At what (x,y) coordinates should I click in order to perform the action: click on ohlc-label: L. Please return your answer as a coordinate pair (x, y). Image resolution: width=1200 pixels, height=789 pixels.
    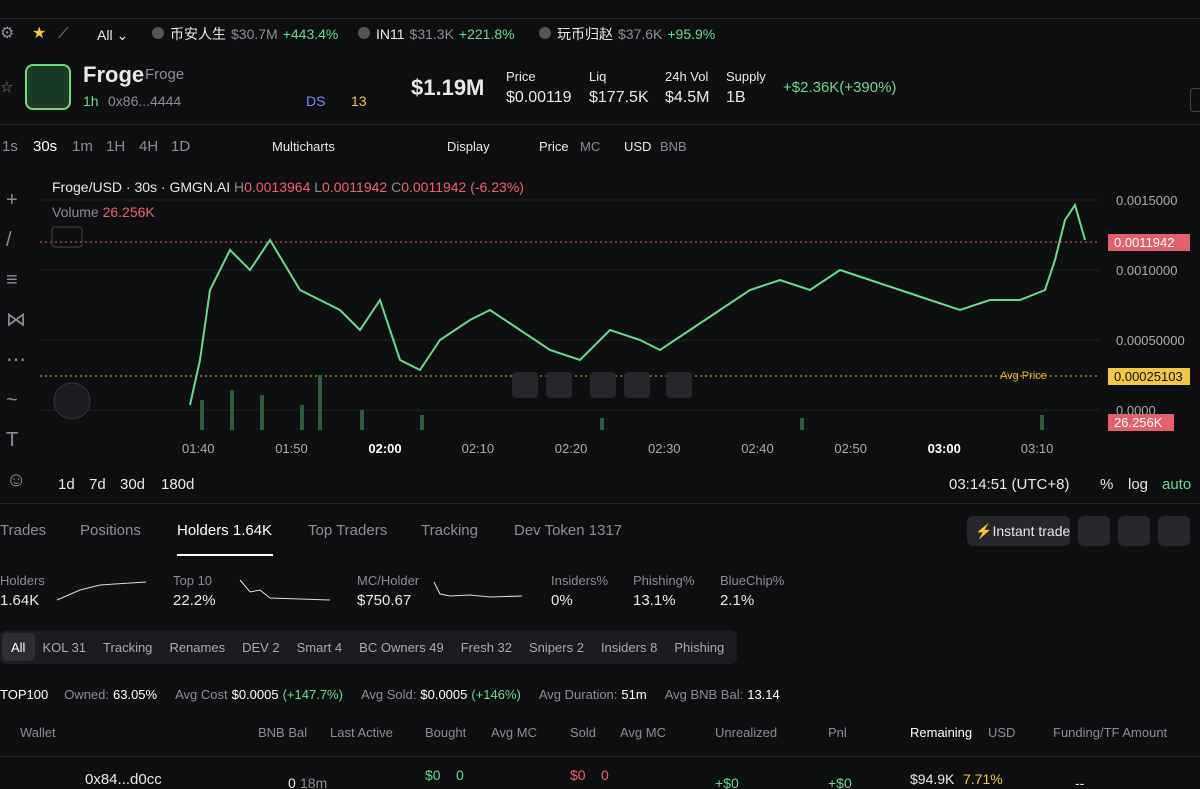
    Looking at the image, I should click on (318, 187).